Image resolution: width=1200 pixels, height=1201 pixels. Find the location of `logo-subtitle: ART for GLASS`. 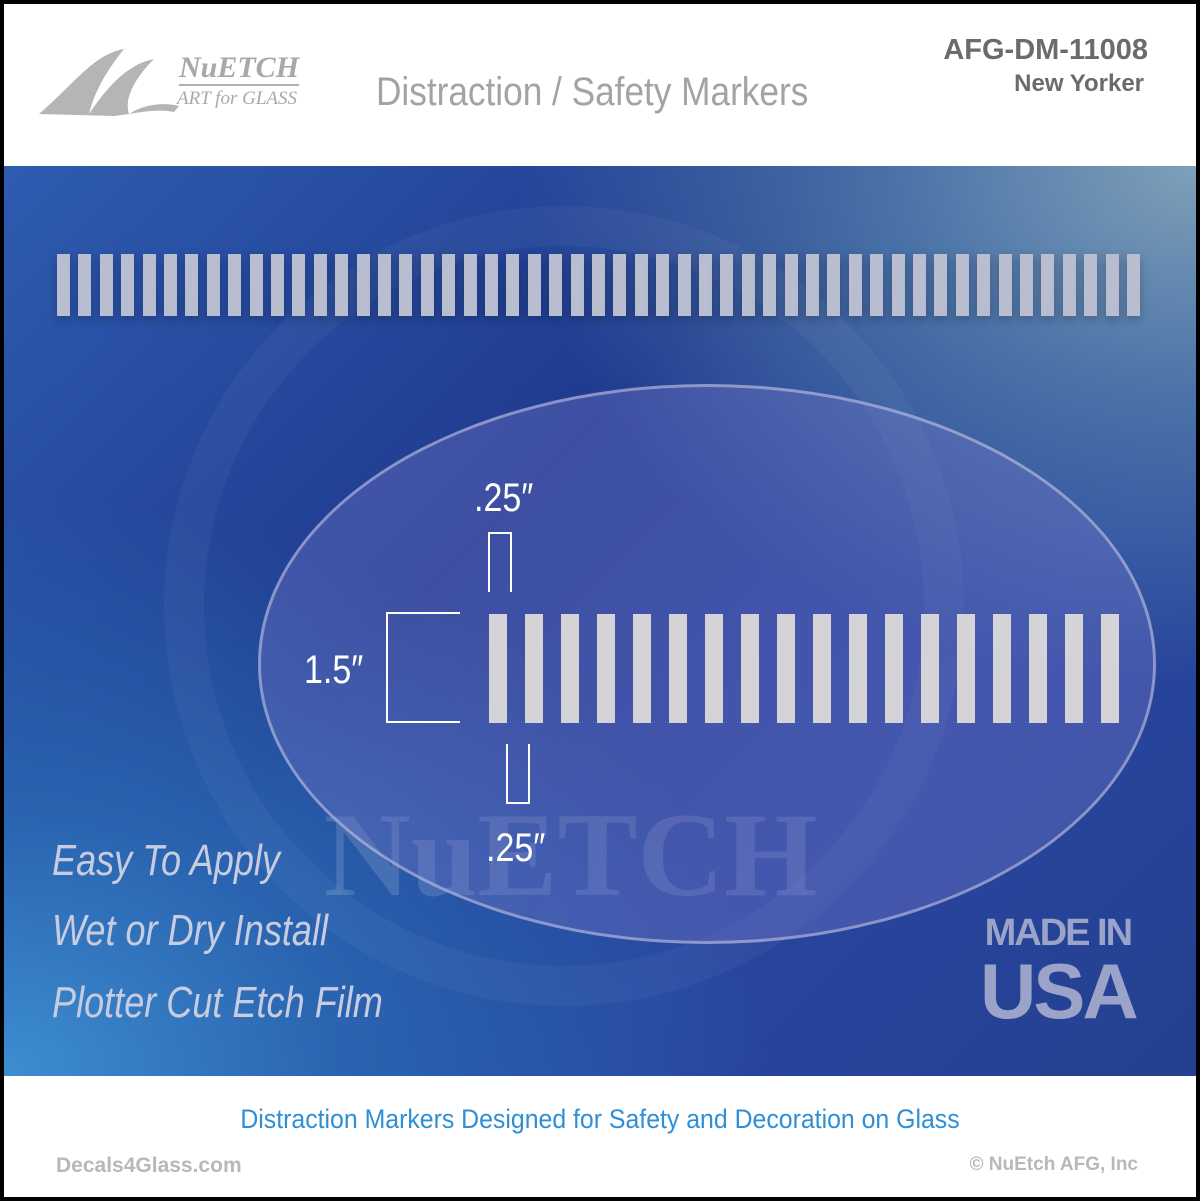

logo-subtitle: ART for GLASS is located at coordinates (237, 98).